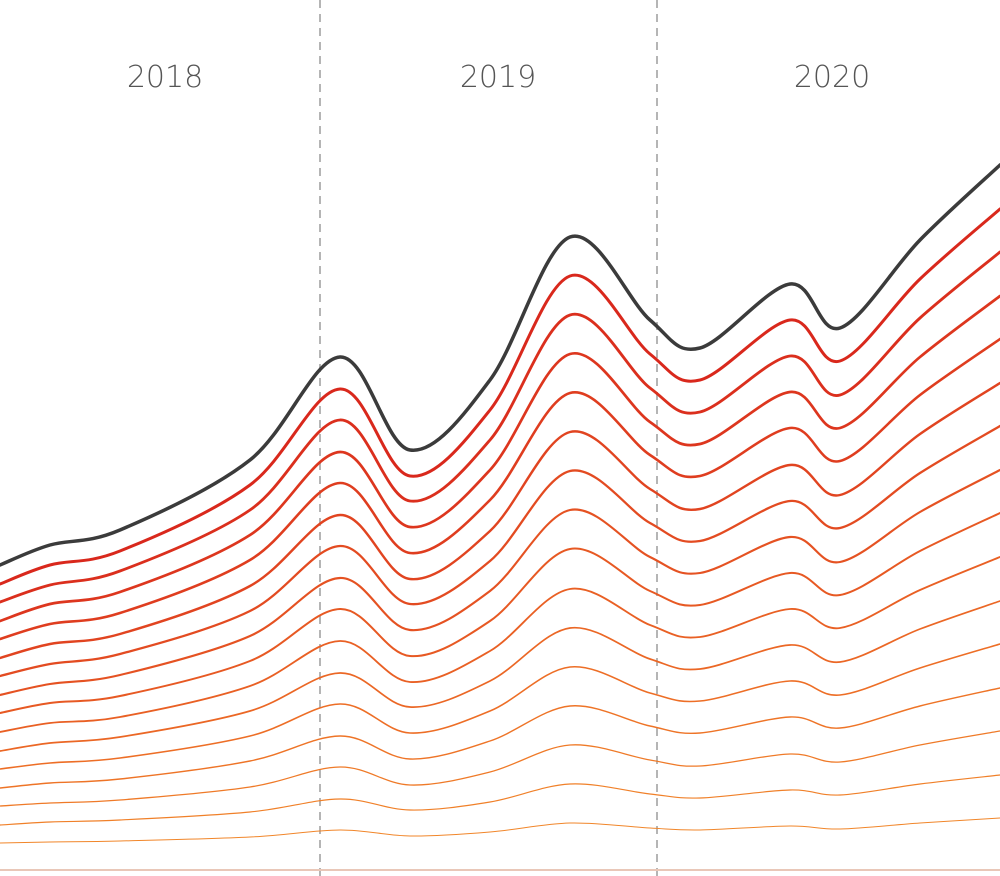 The height and width of the screenshot is (876, 1000). What do you see at coordinates (165, 77) in the screenshot?
I see `year-label: 2018` at bounding box center [165, 77].